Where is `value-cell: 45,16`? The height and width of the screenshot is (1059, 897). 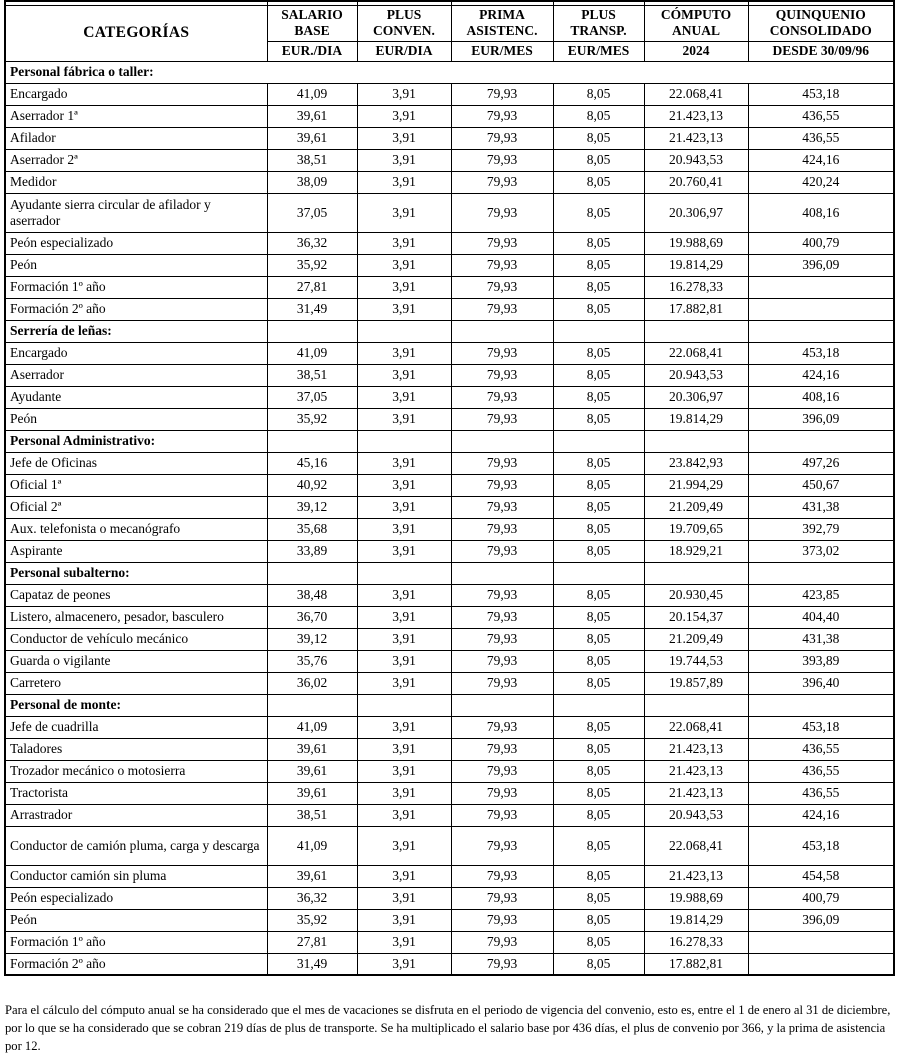
value-cell: 45,16 is located at coordinates (312, 463).